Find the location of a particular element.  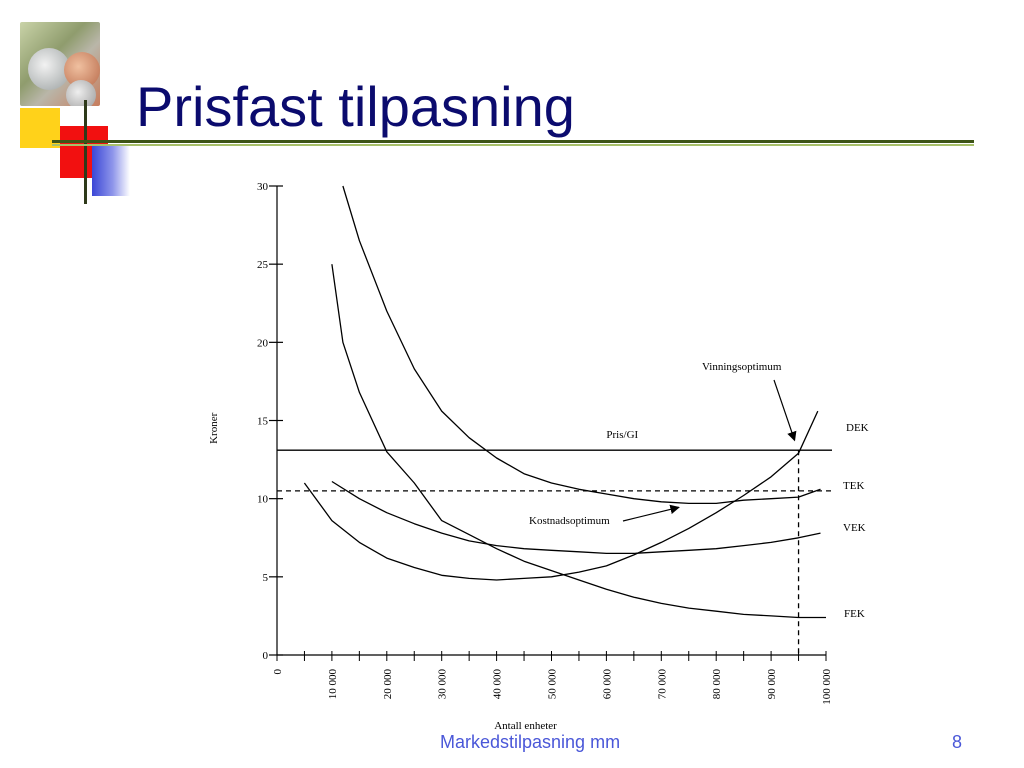

y-tick-label: 5 is located at coordinates (266, 578).